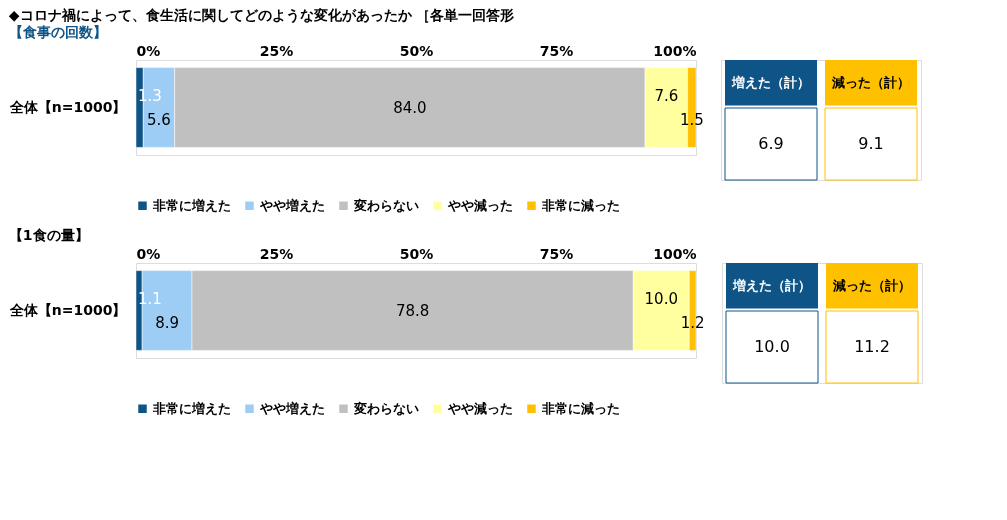  I want to click on data-label: 10.0, so click(661, 298).